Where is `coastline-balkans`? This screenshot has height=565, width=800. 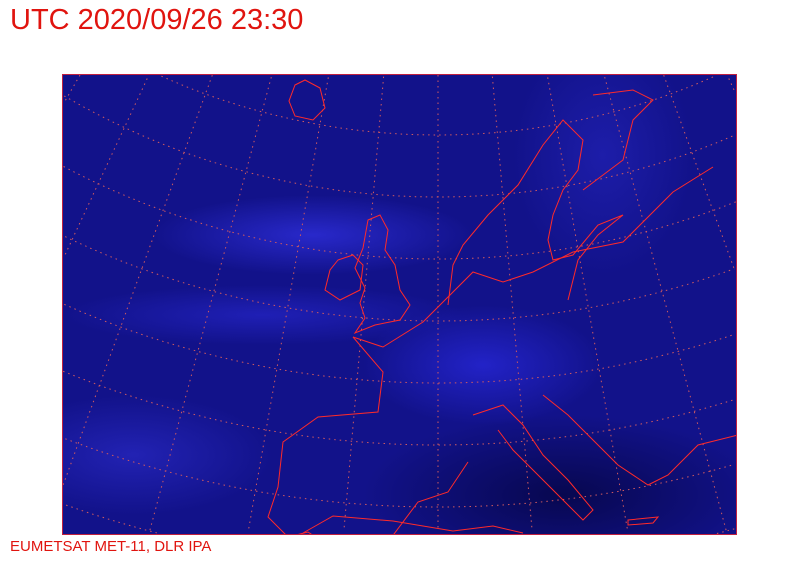
coastline-balkans is located at coordinates (639, 440).